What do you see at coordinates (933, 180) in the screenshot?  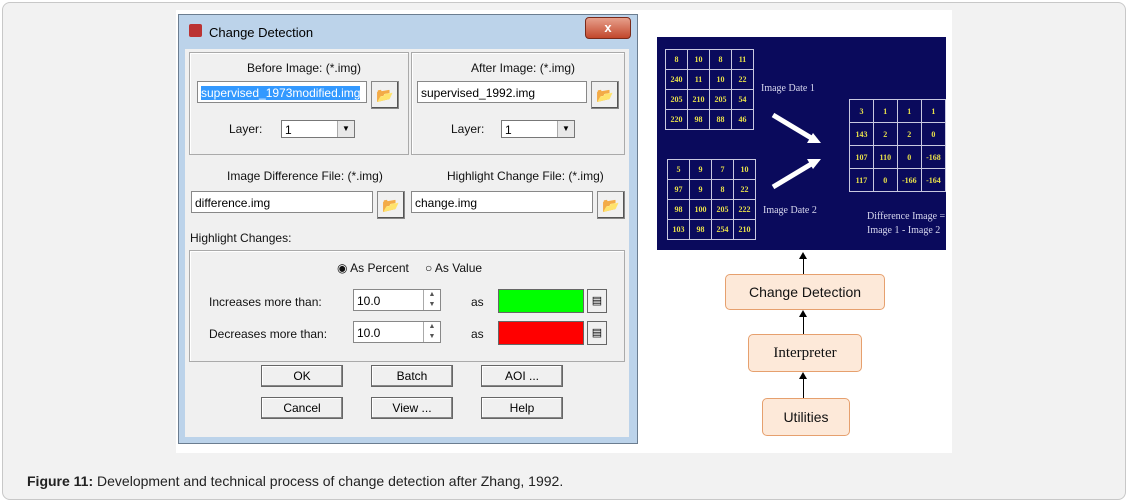 I see `matrix-cell: -164` at bounding box center [933, 180].